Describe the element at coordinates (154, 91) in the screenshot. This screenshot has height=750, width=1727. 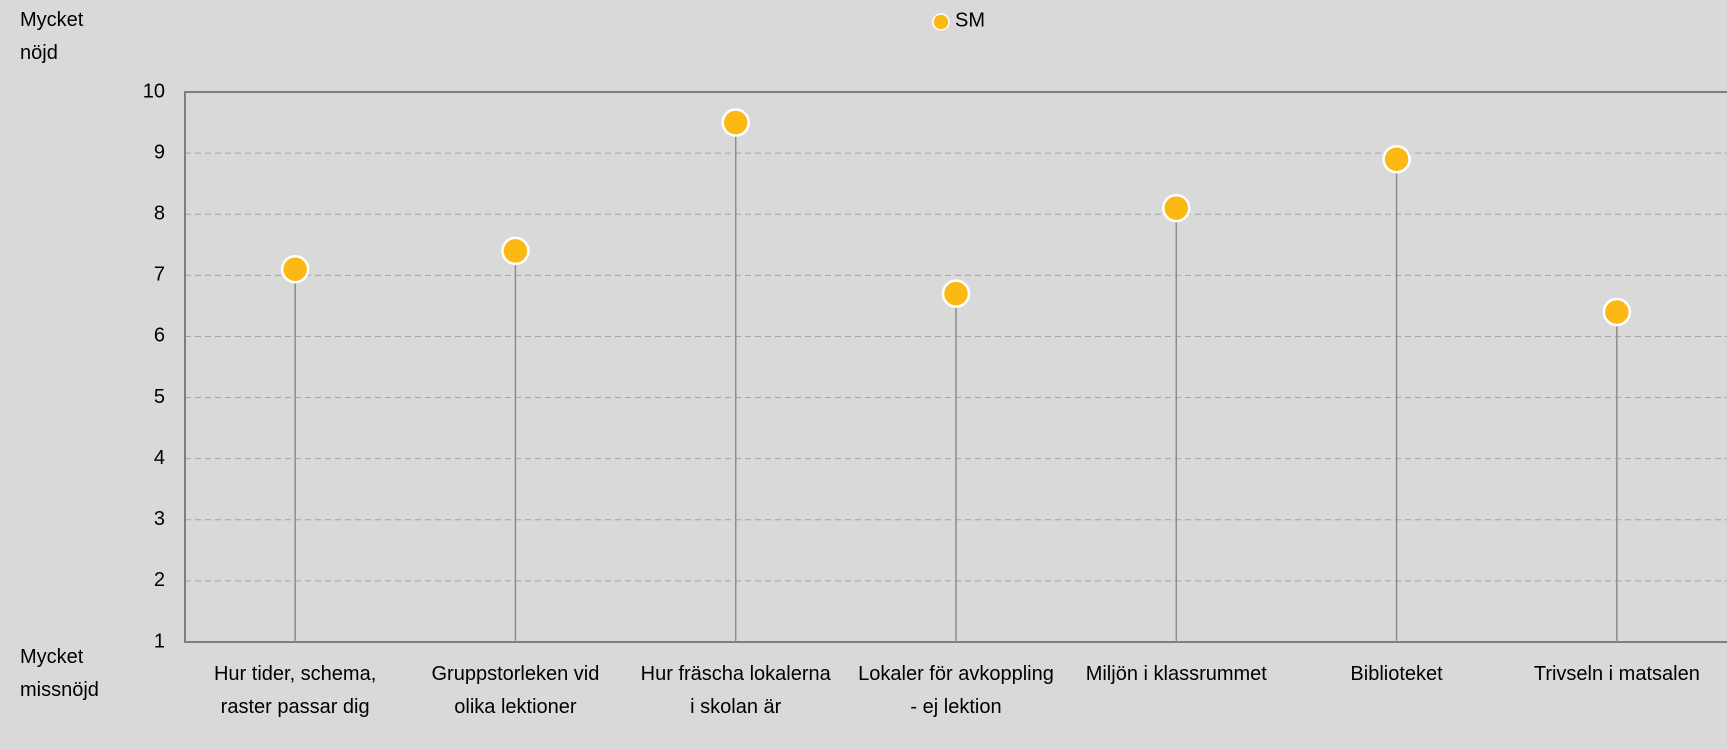
I see `y-tick-label: 10` at that location.